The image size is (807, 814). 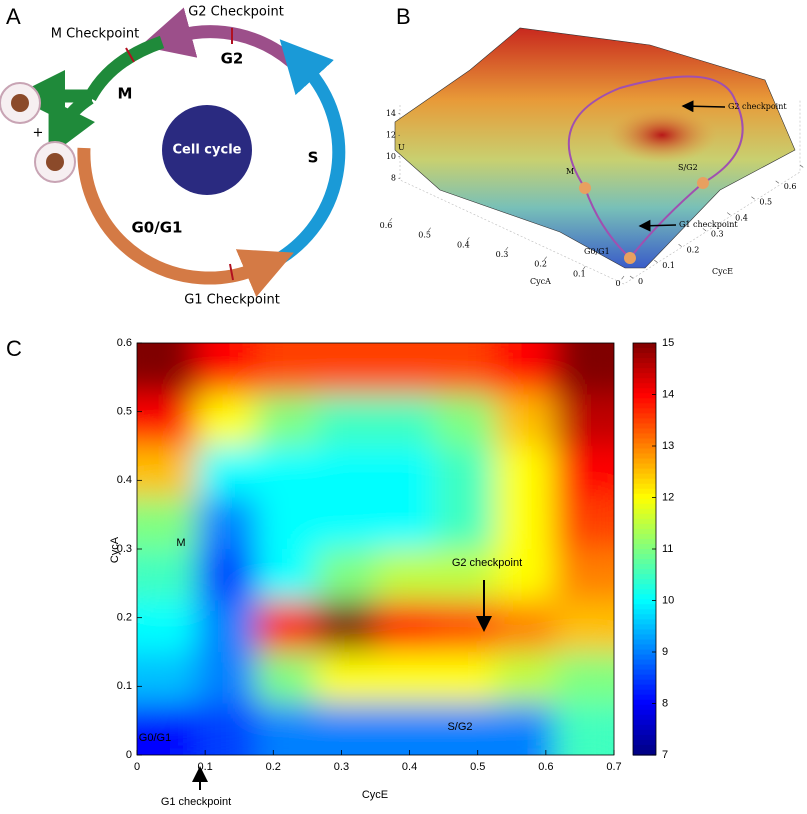 What do you see at coordinates (391, 134) in the screenshot?
I see `tick-label: 12` at bounding box center [391, 134].